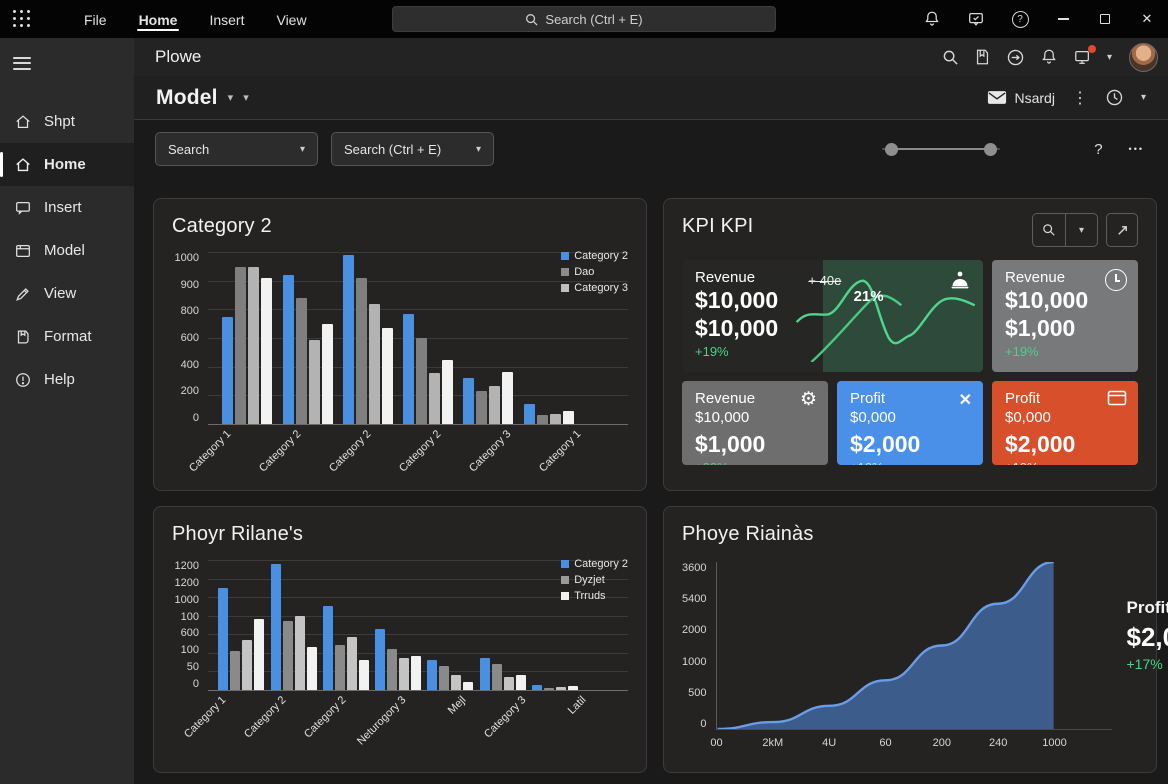 The image size is (1168, 784). Describe the element at coordinates (832, 316) in the screenshot. I see `kpi-tile-revenue-spark: Revenue $10,000 $10,000 +19% + 40e 21%` at that location.